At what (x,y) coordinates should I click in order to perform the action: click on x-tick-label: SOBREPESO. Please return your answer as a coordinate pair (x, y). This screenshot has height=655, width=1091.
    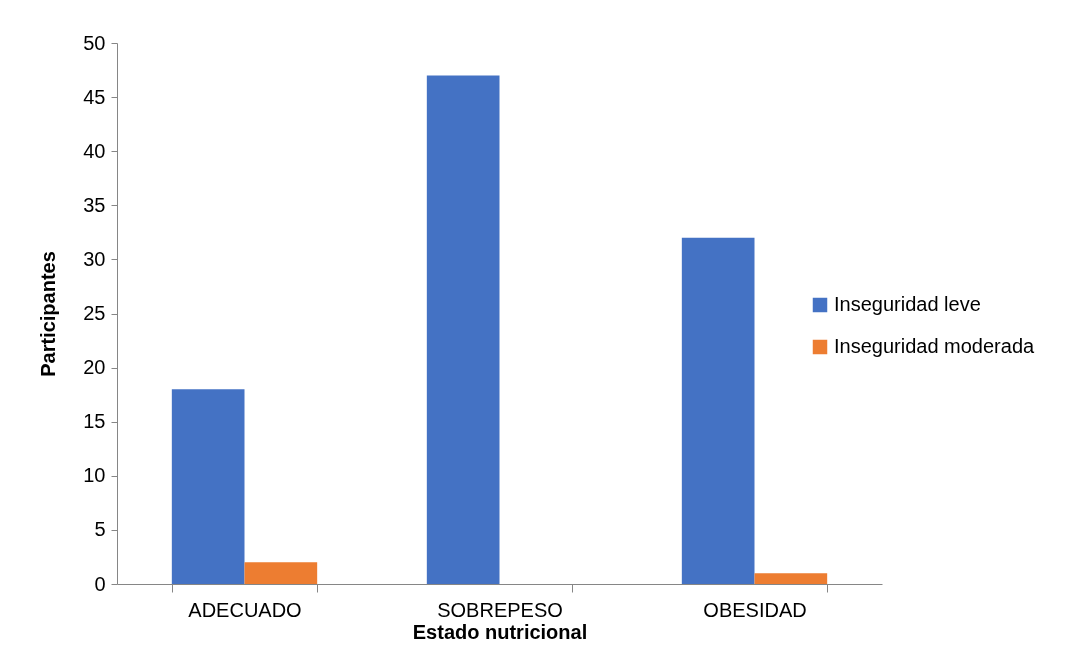
    Looking at the image, I should click on (500, 609).